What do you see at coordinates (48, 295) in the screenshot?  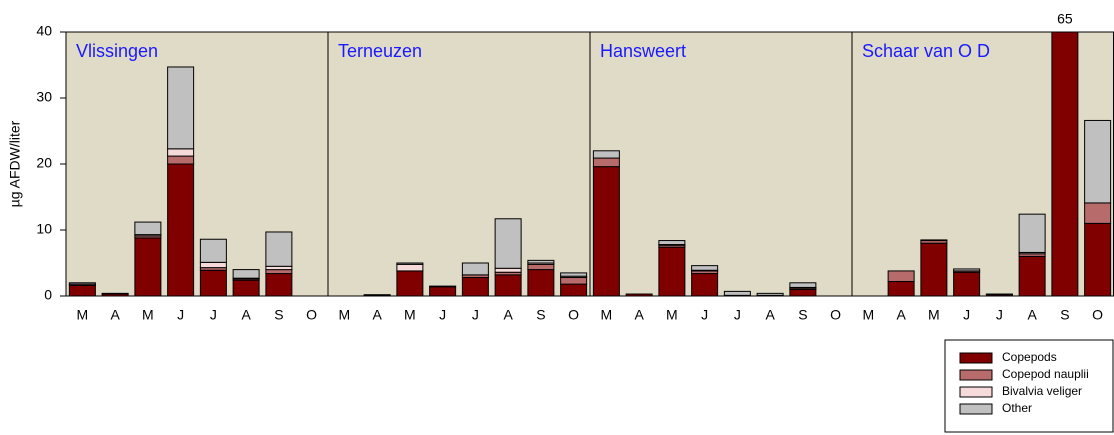 I see `y-tick-label: 0` at bounding box center [48, 295].